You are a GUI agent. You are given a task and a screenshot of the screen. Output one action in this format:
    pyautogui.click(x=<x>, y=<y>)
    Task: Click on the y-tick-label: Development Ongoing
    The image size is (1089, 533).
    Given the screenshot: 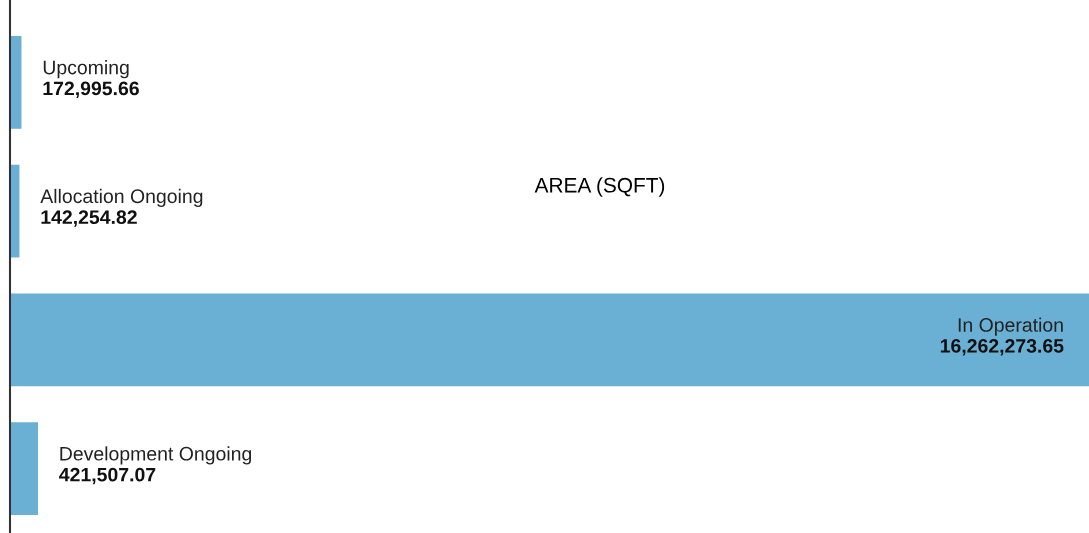 What is the action you would take?
    pyautogui.click(x=156, y=455)
    